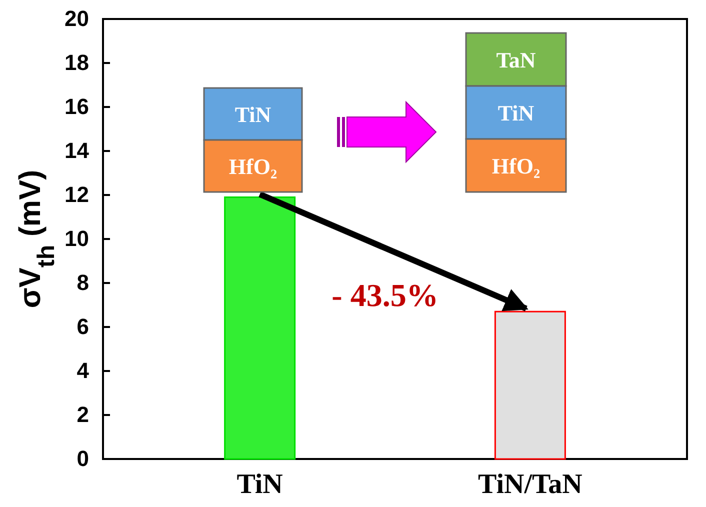 This screenshot has height=507, width=706. Describe the element at coordinates (76, 19) in the screenshot. I see `y-tick-label: 20` at that location.